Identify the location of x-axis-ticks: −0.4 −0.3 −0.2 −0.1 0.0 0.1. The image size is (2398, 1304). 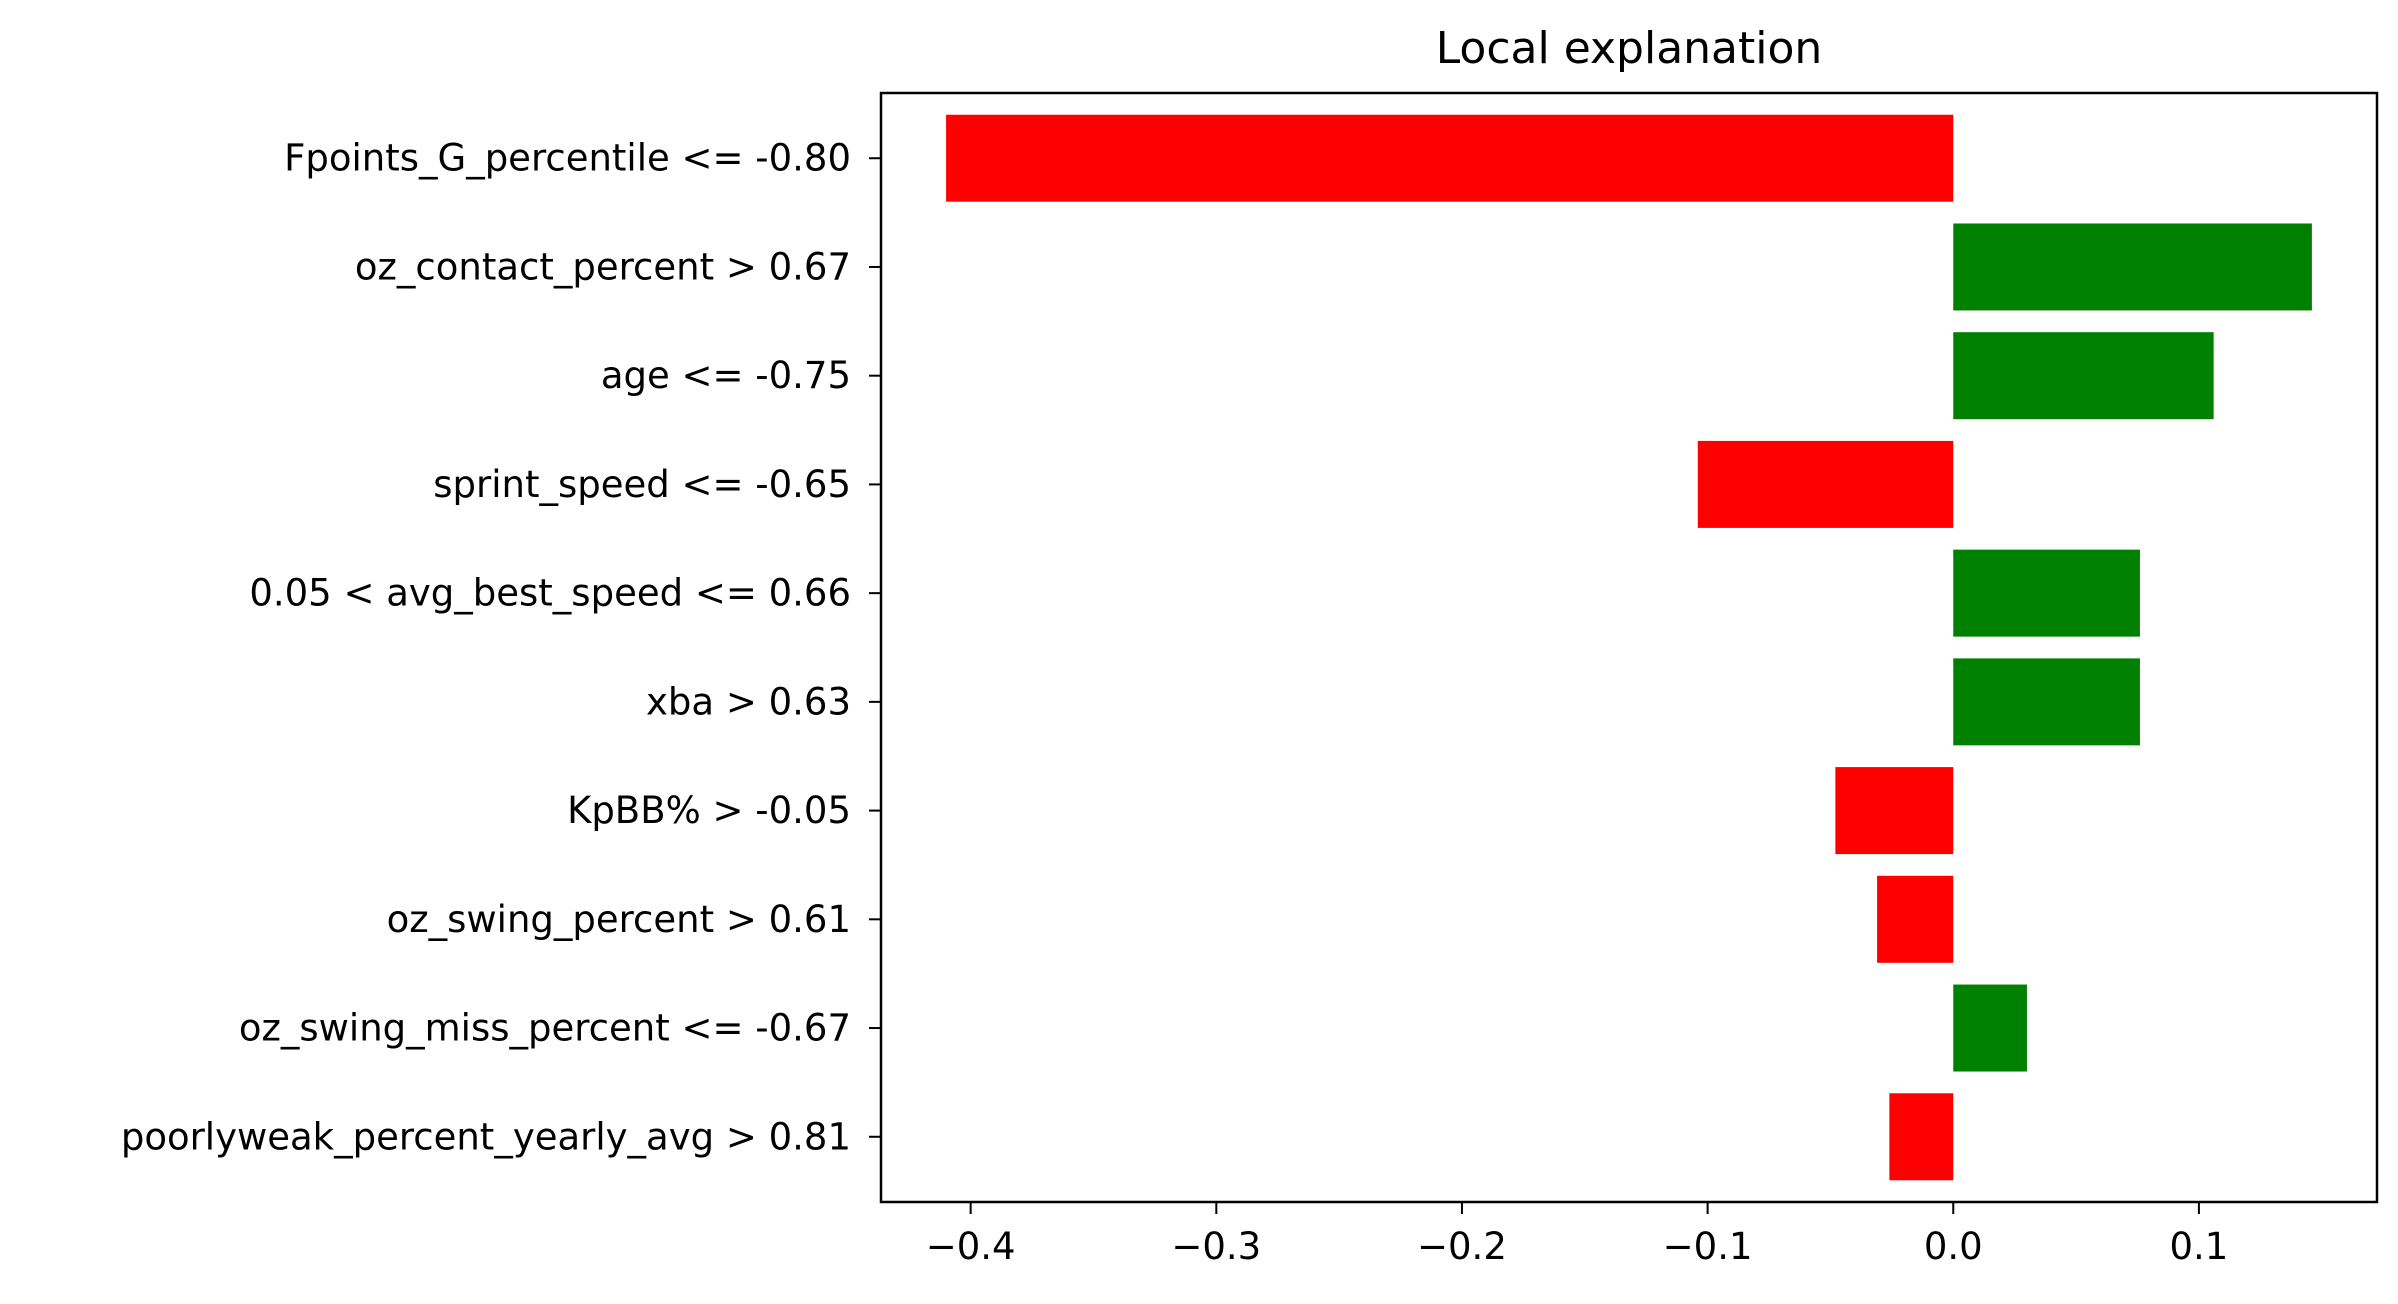
(1577, 1235).